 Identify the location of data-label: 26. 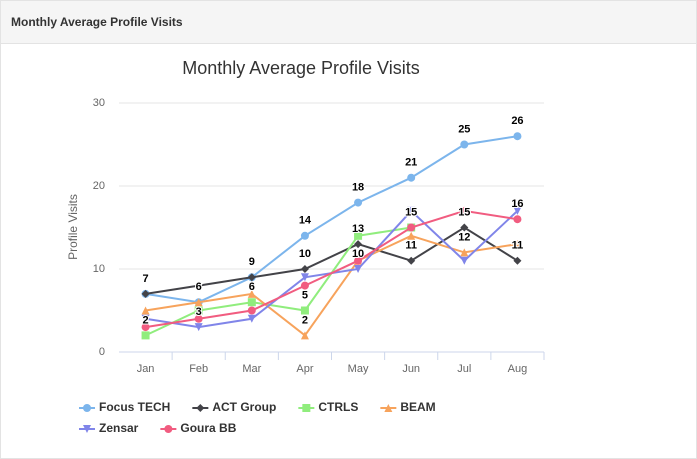
(517, 121).